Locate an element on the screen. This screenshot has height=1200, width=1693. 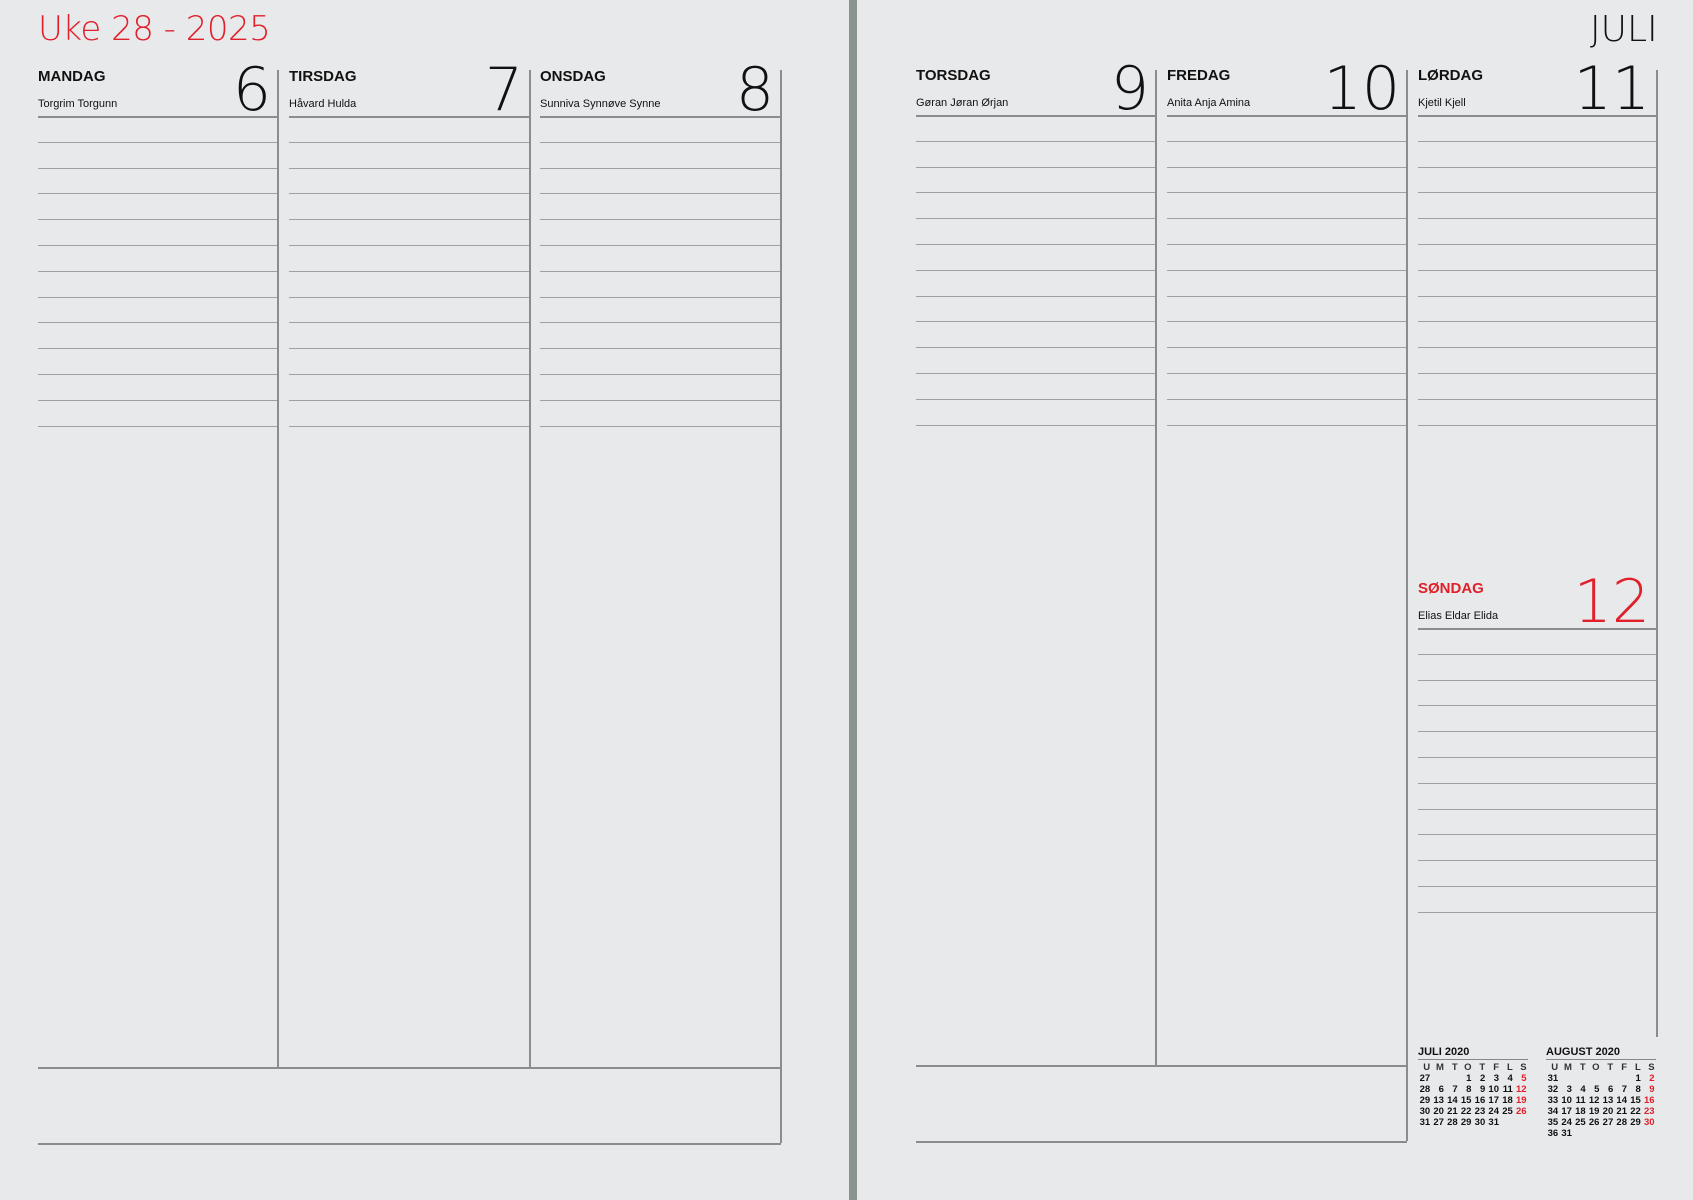
day-name: ONSDAG is located at coordinates (573, 76).